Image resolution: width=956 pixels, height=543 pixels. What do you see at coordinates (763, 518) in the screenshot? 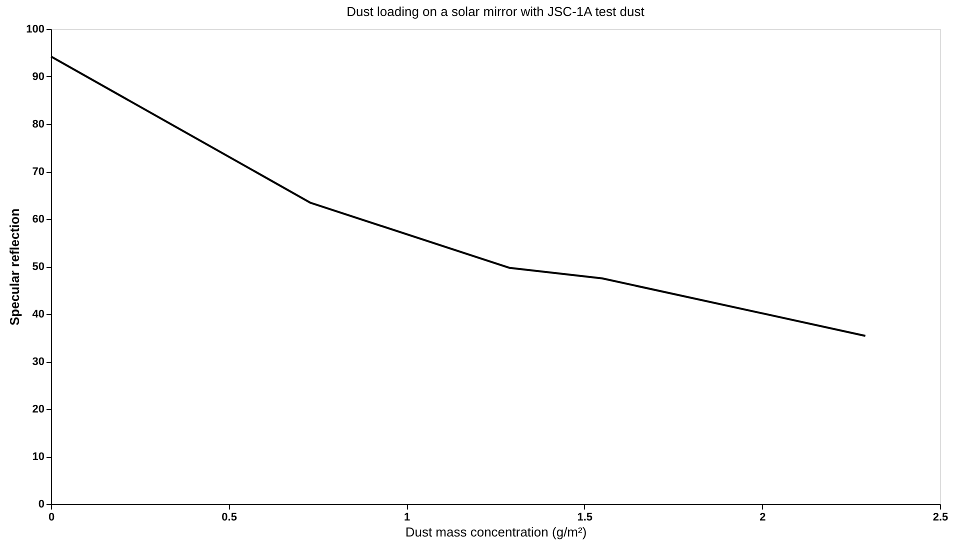
I see `x-tick-label: 2` at bounding box center [763, 518].